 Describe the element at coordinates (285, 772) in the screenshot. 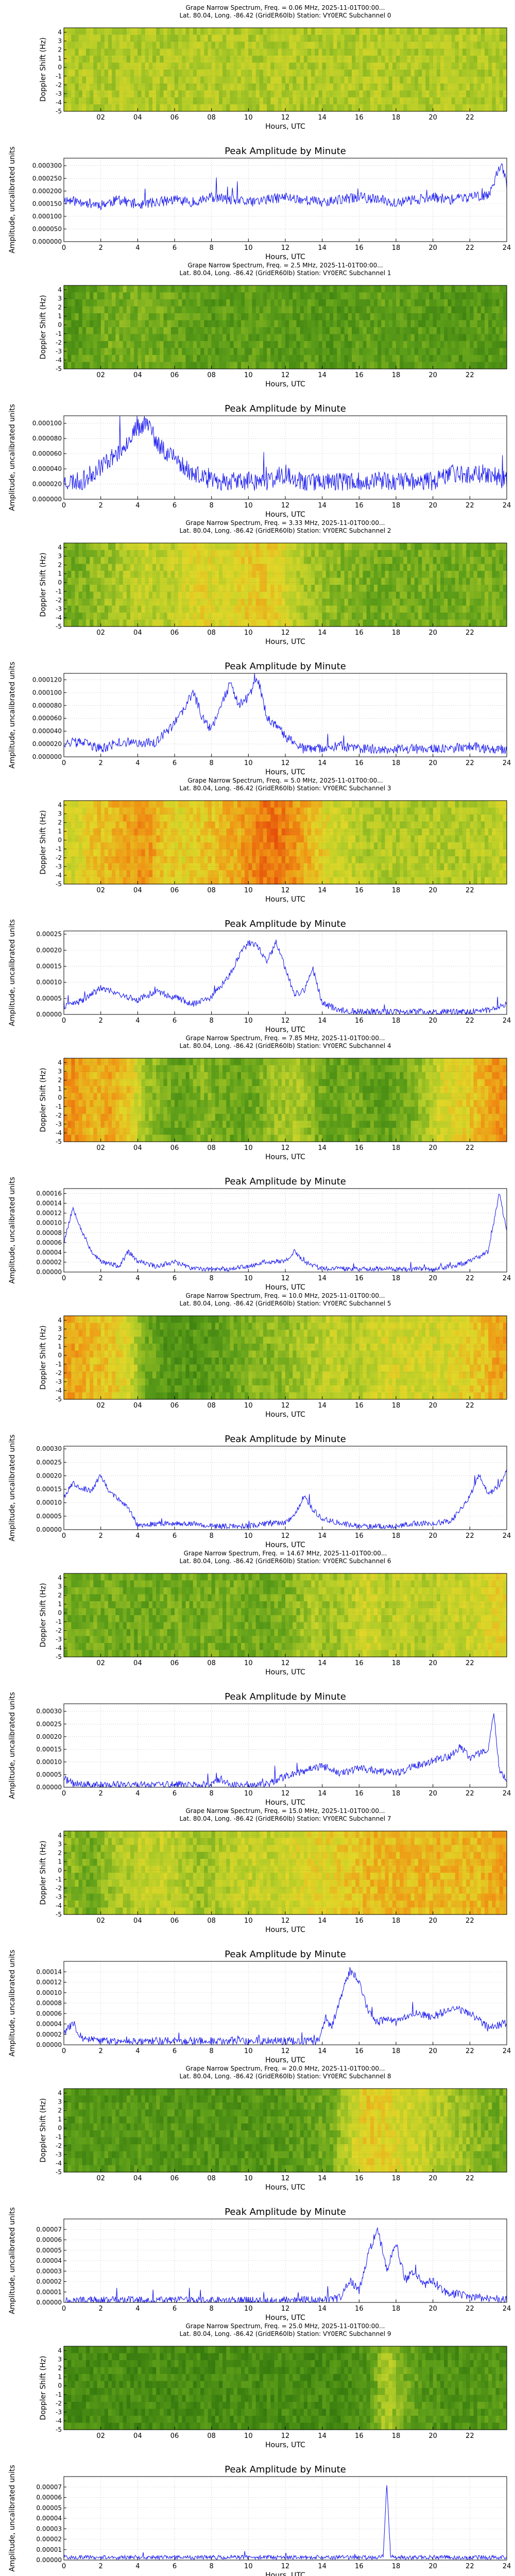

I see `x-axis-label: Hours, UTC` at that location.